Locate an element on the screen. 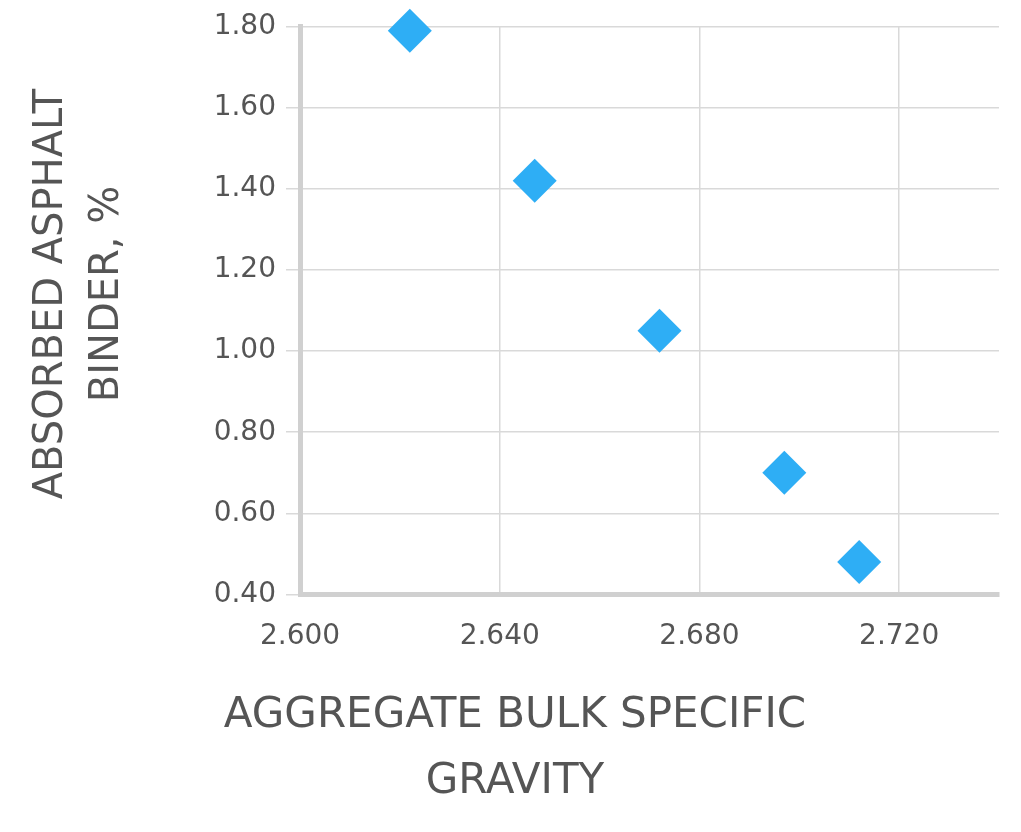  y-tick-label: 0.80 is located at coordinates (244, 430).